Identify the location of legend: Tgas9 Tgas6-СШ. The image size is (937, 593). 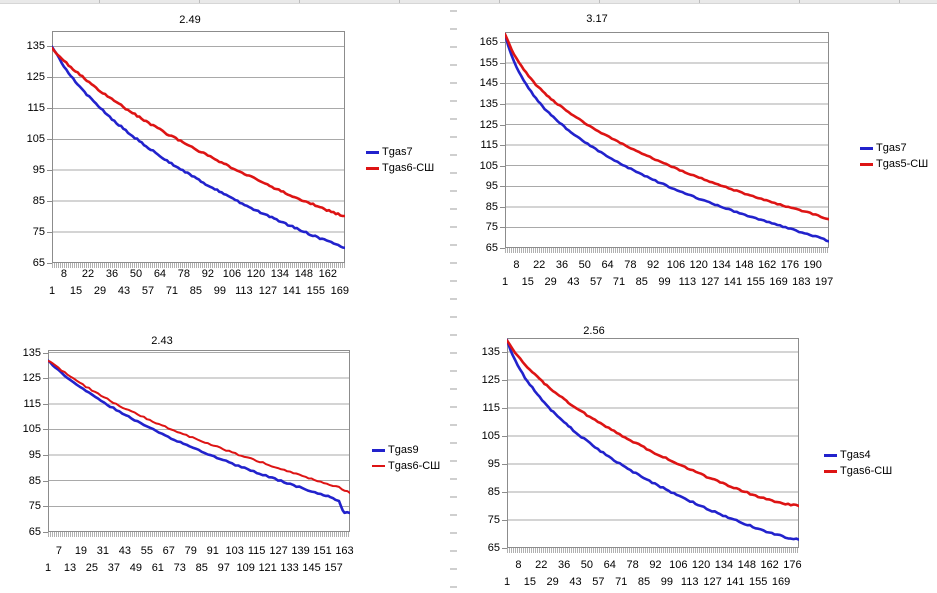
(406, 458).